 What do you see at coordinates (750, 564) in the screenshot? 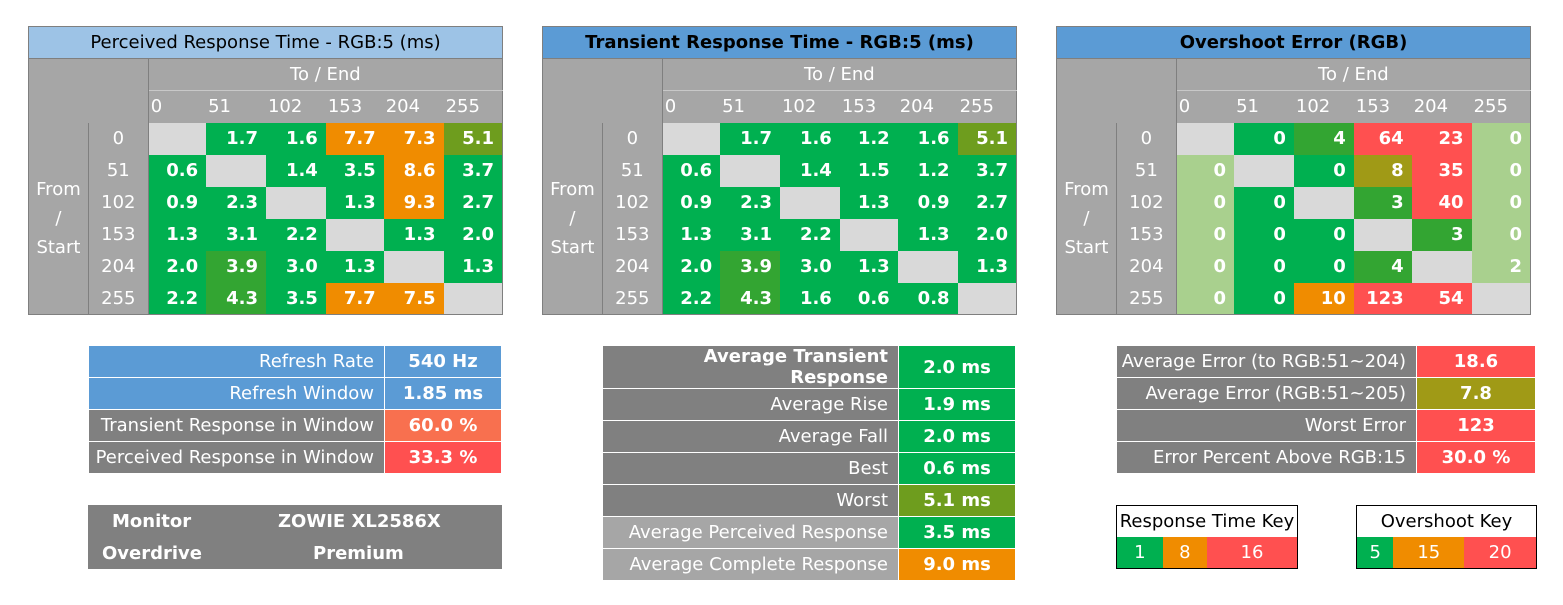
I see `average-label: Average Complete Response` at bounding box center [750, 564].